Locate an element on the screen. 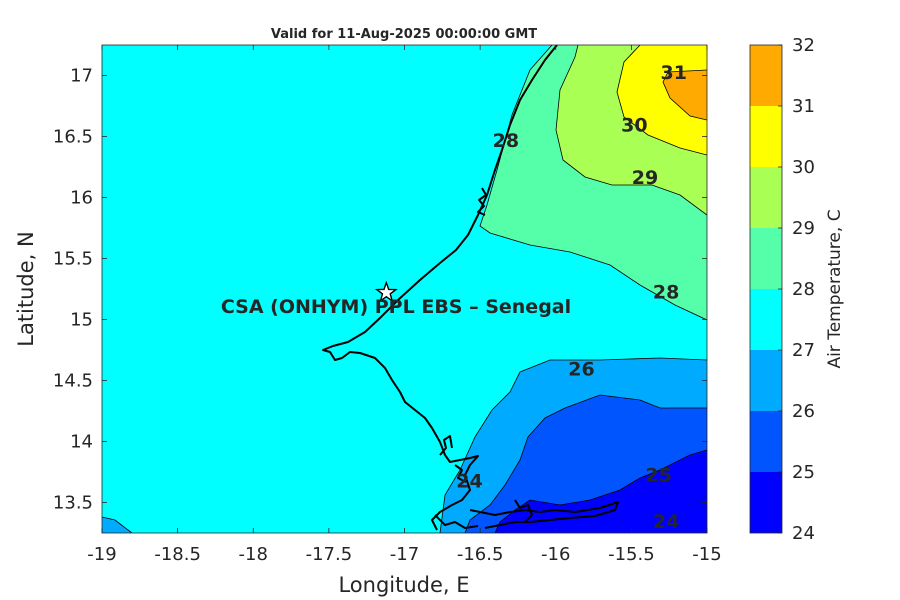  y-tick-label: 16 is located at coordinates (81, 198).